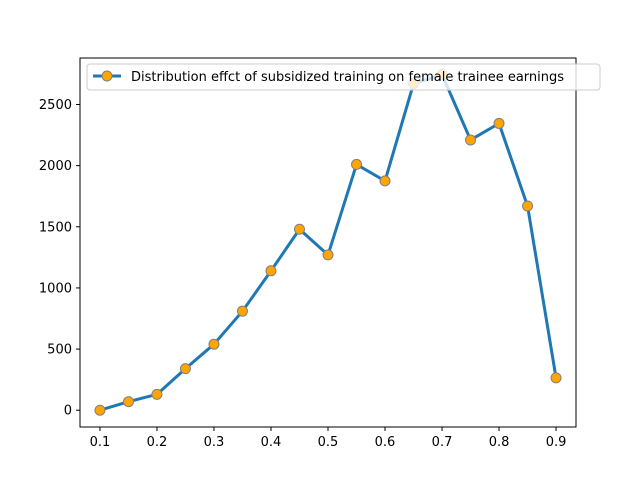 The height and width of the screenshot is (480, 640). Describe the element at coordinates (328, 442) in the screenshot. I see `x-tick-label: 0.5` at that location.